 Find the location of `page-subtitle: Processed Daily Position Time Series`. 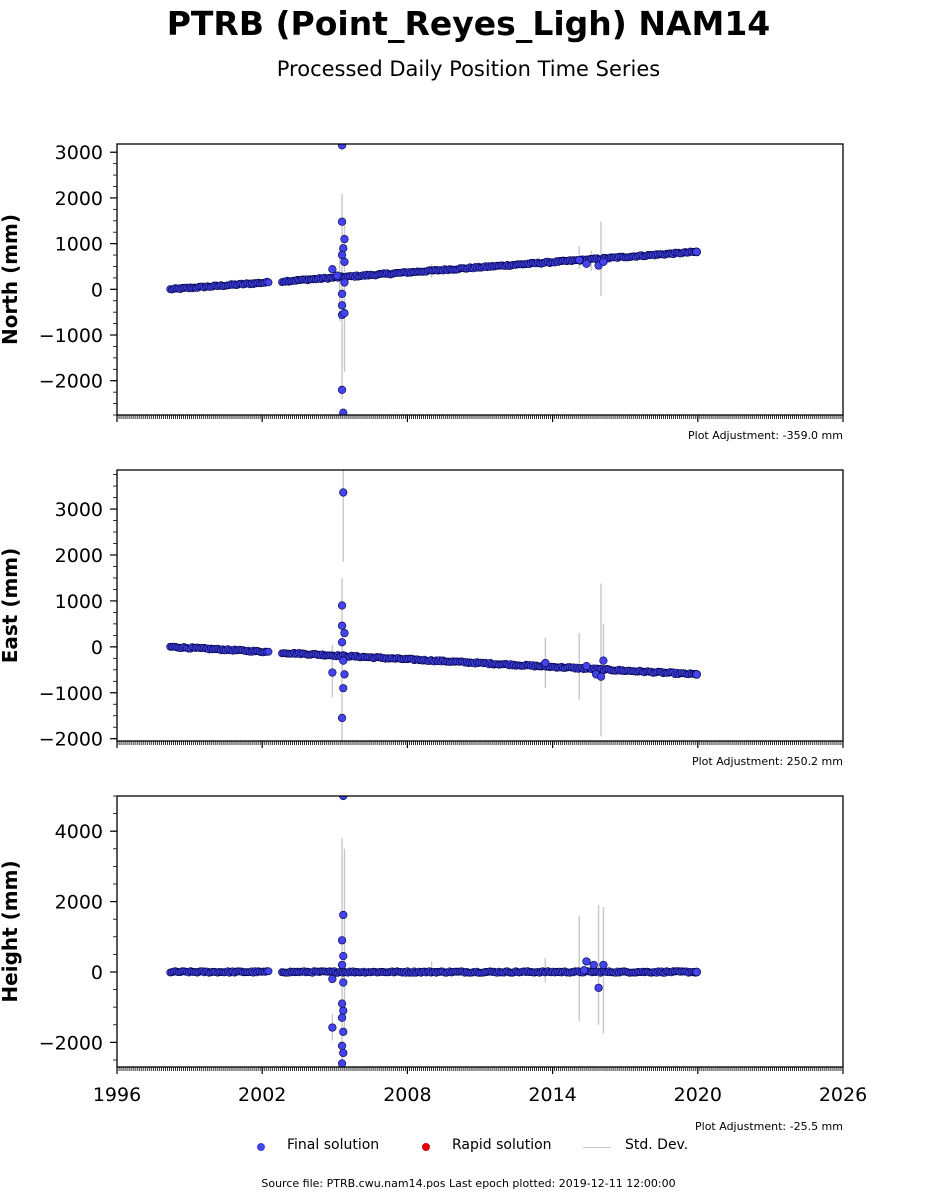

page-subtitle: Processed Daily Position Time Series is located at coordinates (468, 69).